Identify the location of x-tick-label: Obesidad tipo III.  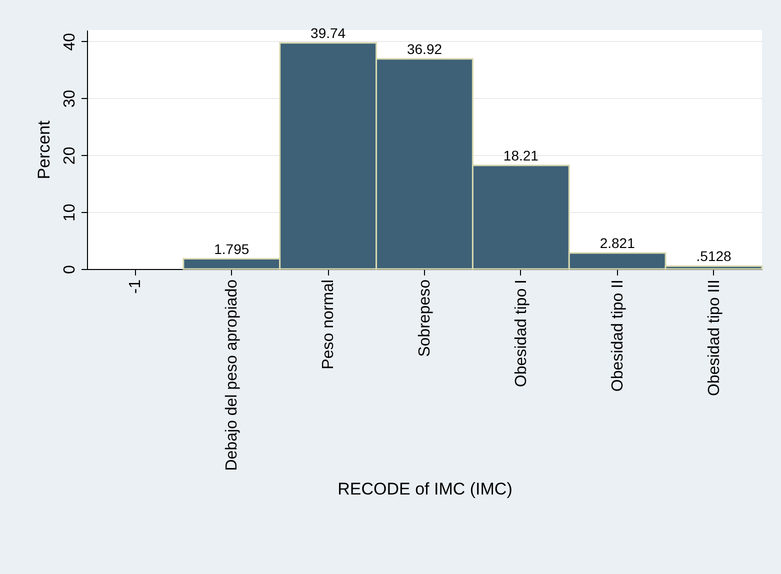
(714, 338).